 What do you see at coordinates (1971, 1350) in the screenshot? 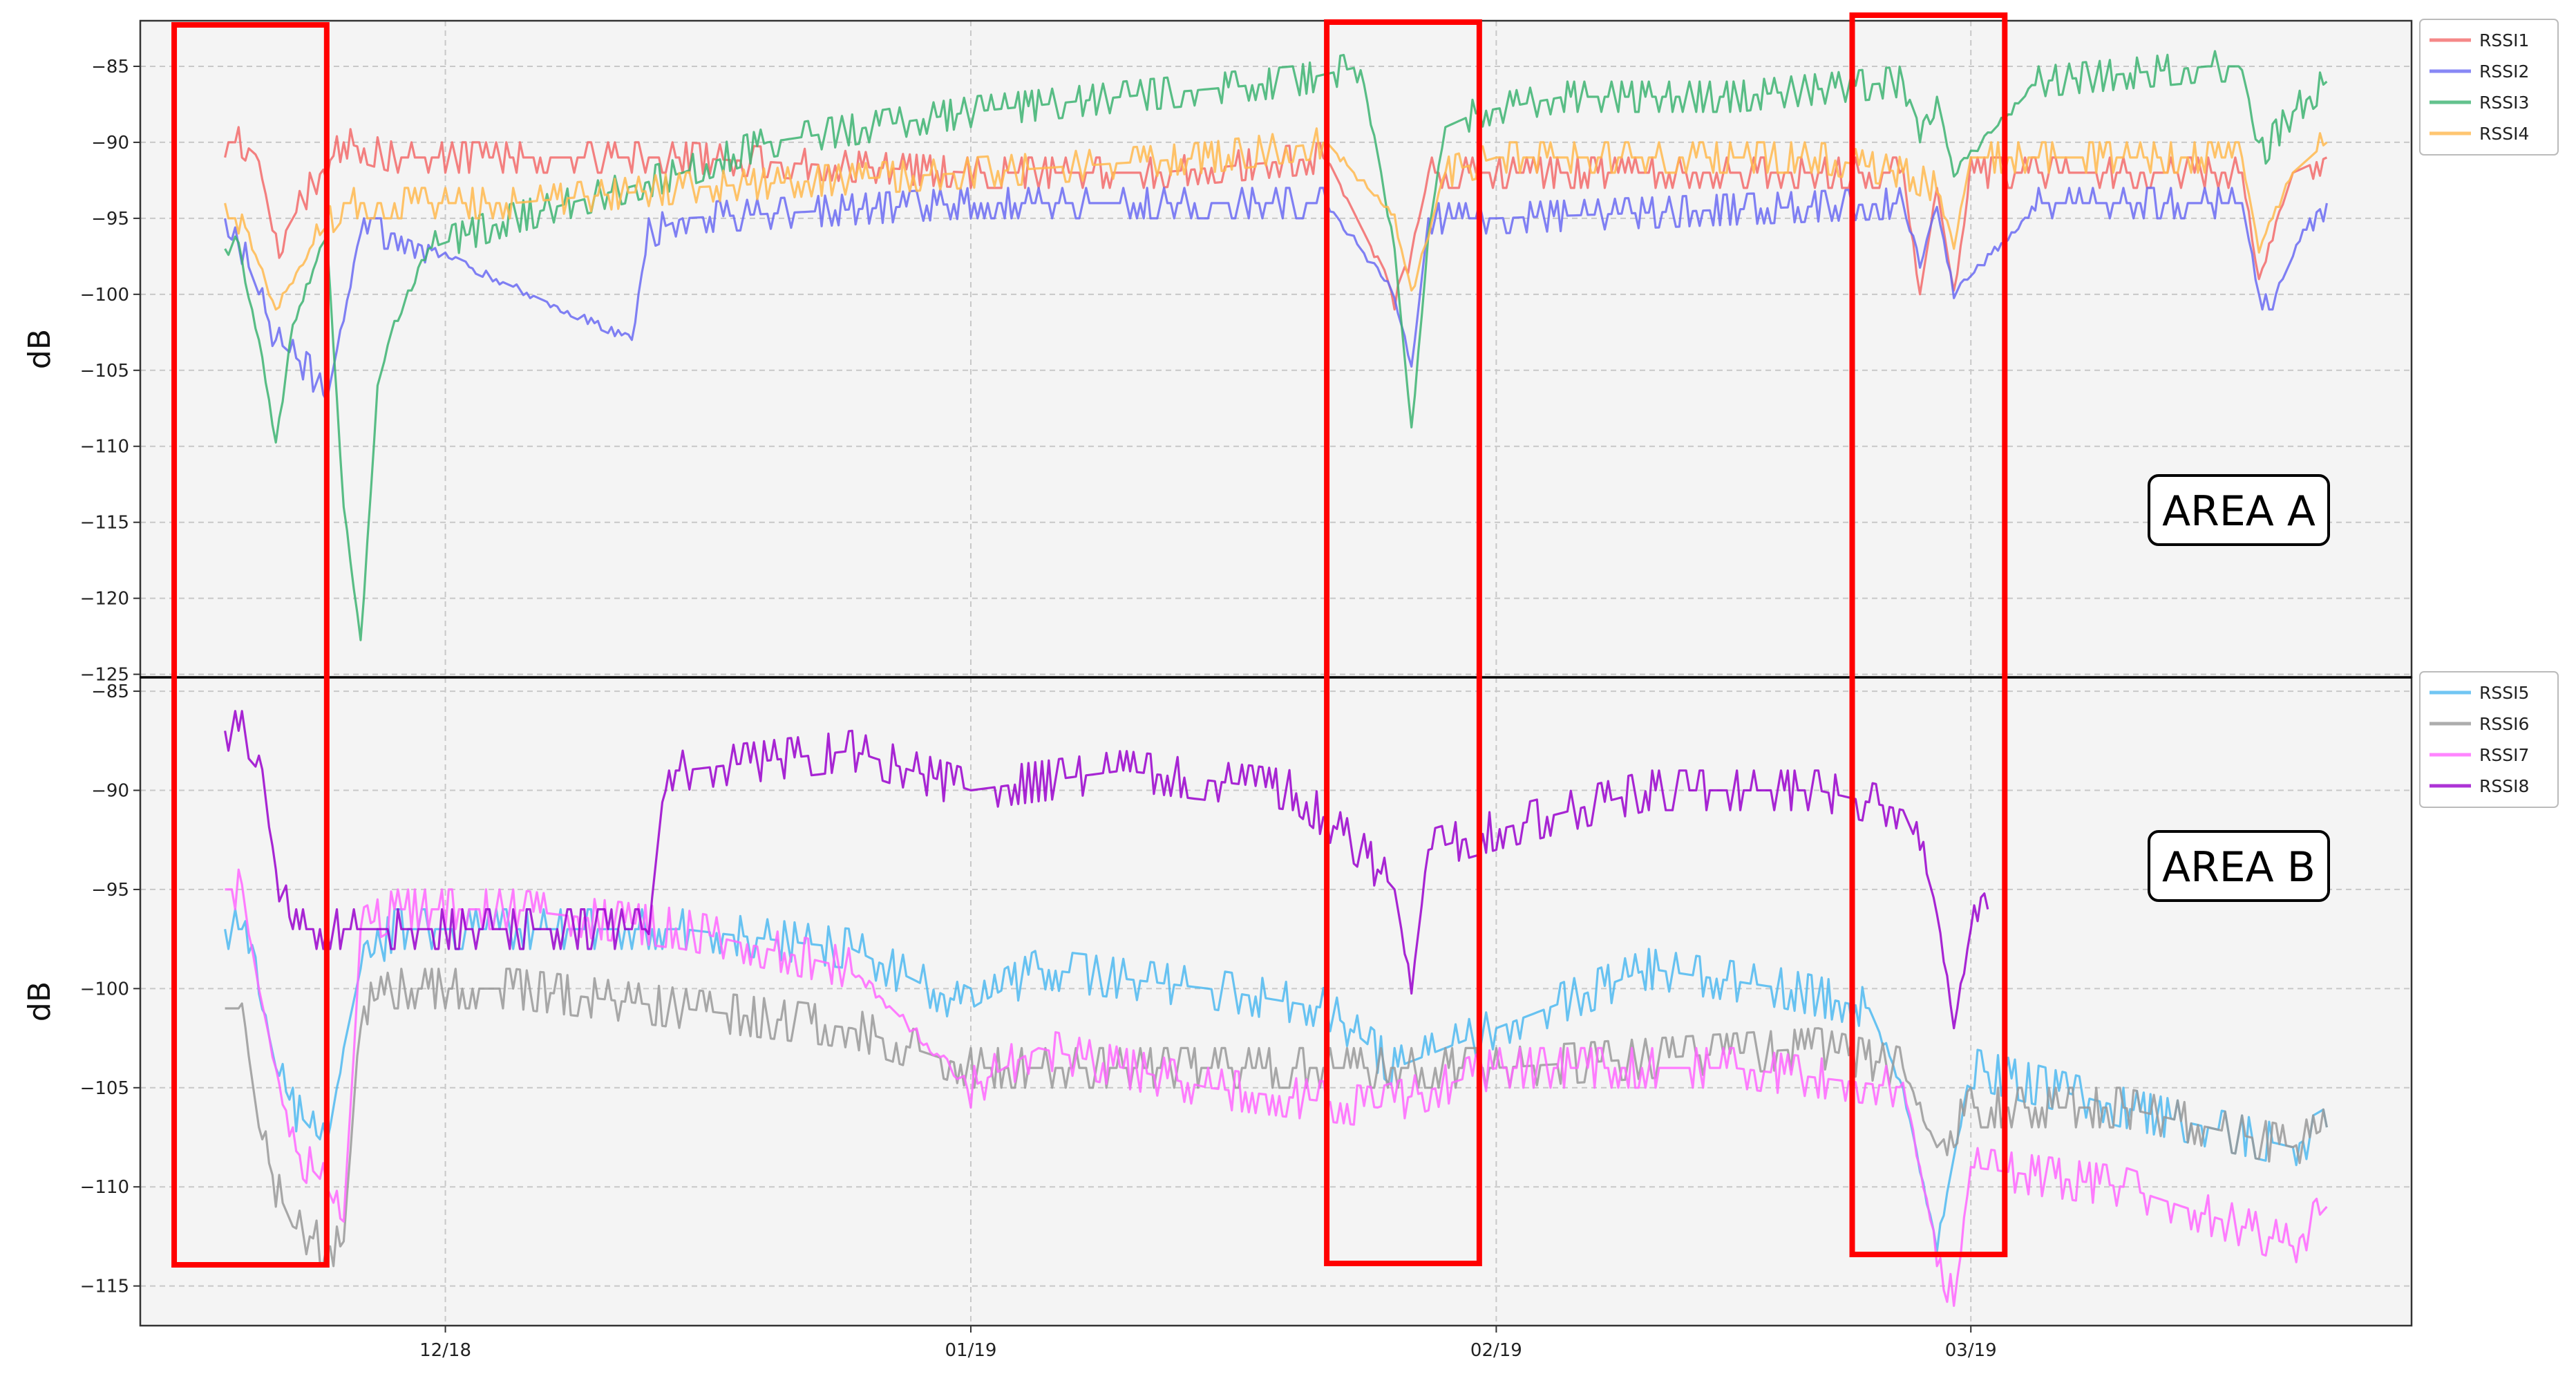
I see `x-tick-label: 03/19` at bounding box center [1971, 1350].